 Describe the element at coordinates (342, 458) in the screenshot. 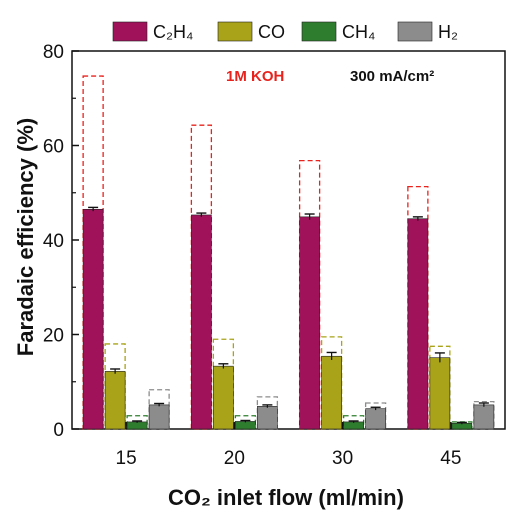

I see `x-tick-label-30: 30` at that location.